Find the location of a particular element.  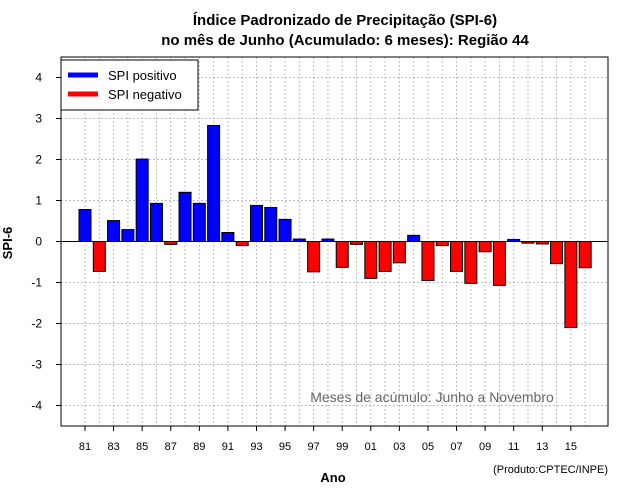

y-tick-label: -3 is located at coordinates (36, 365).